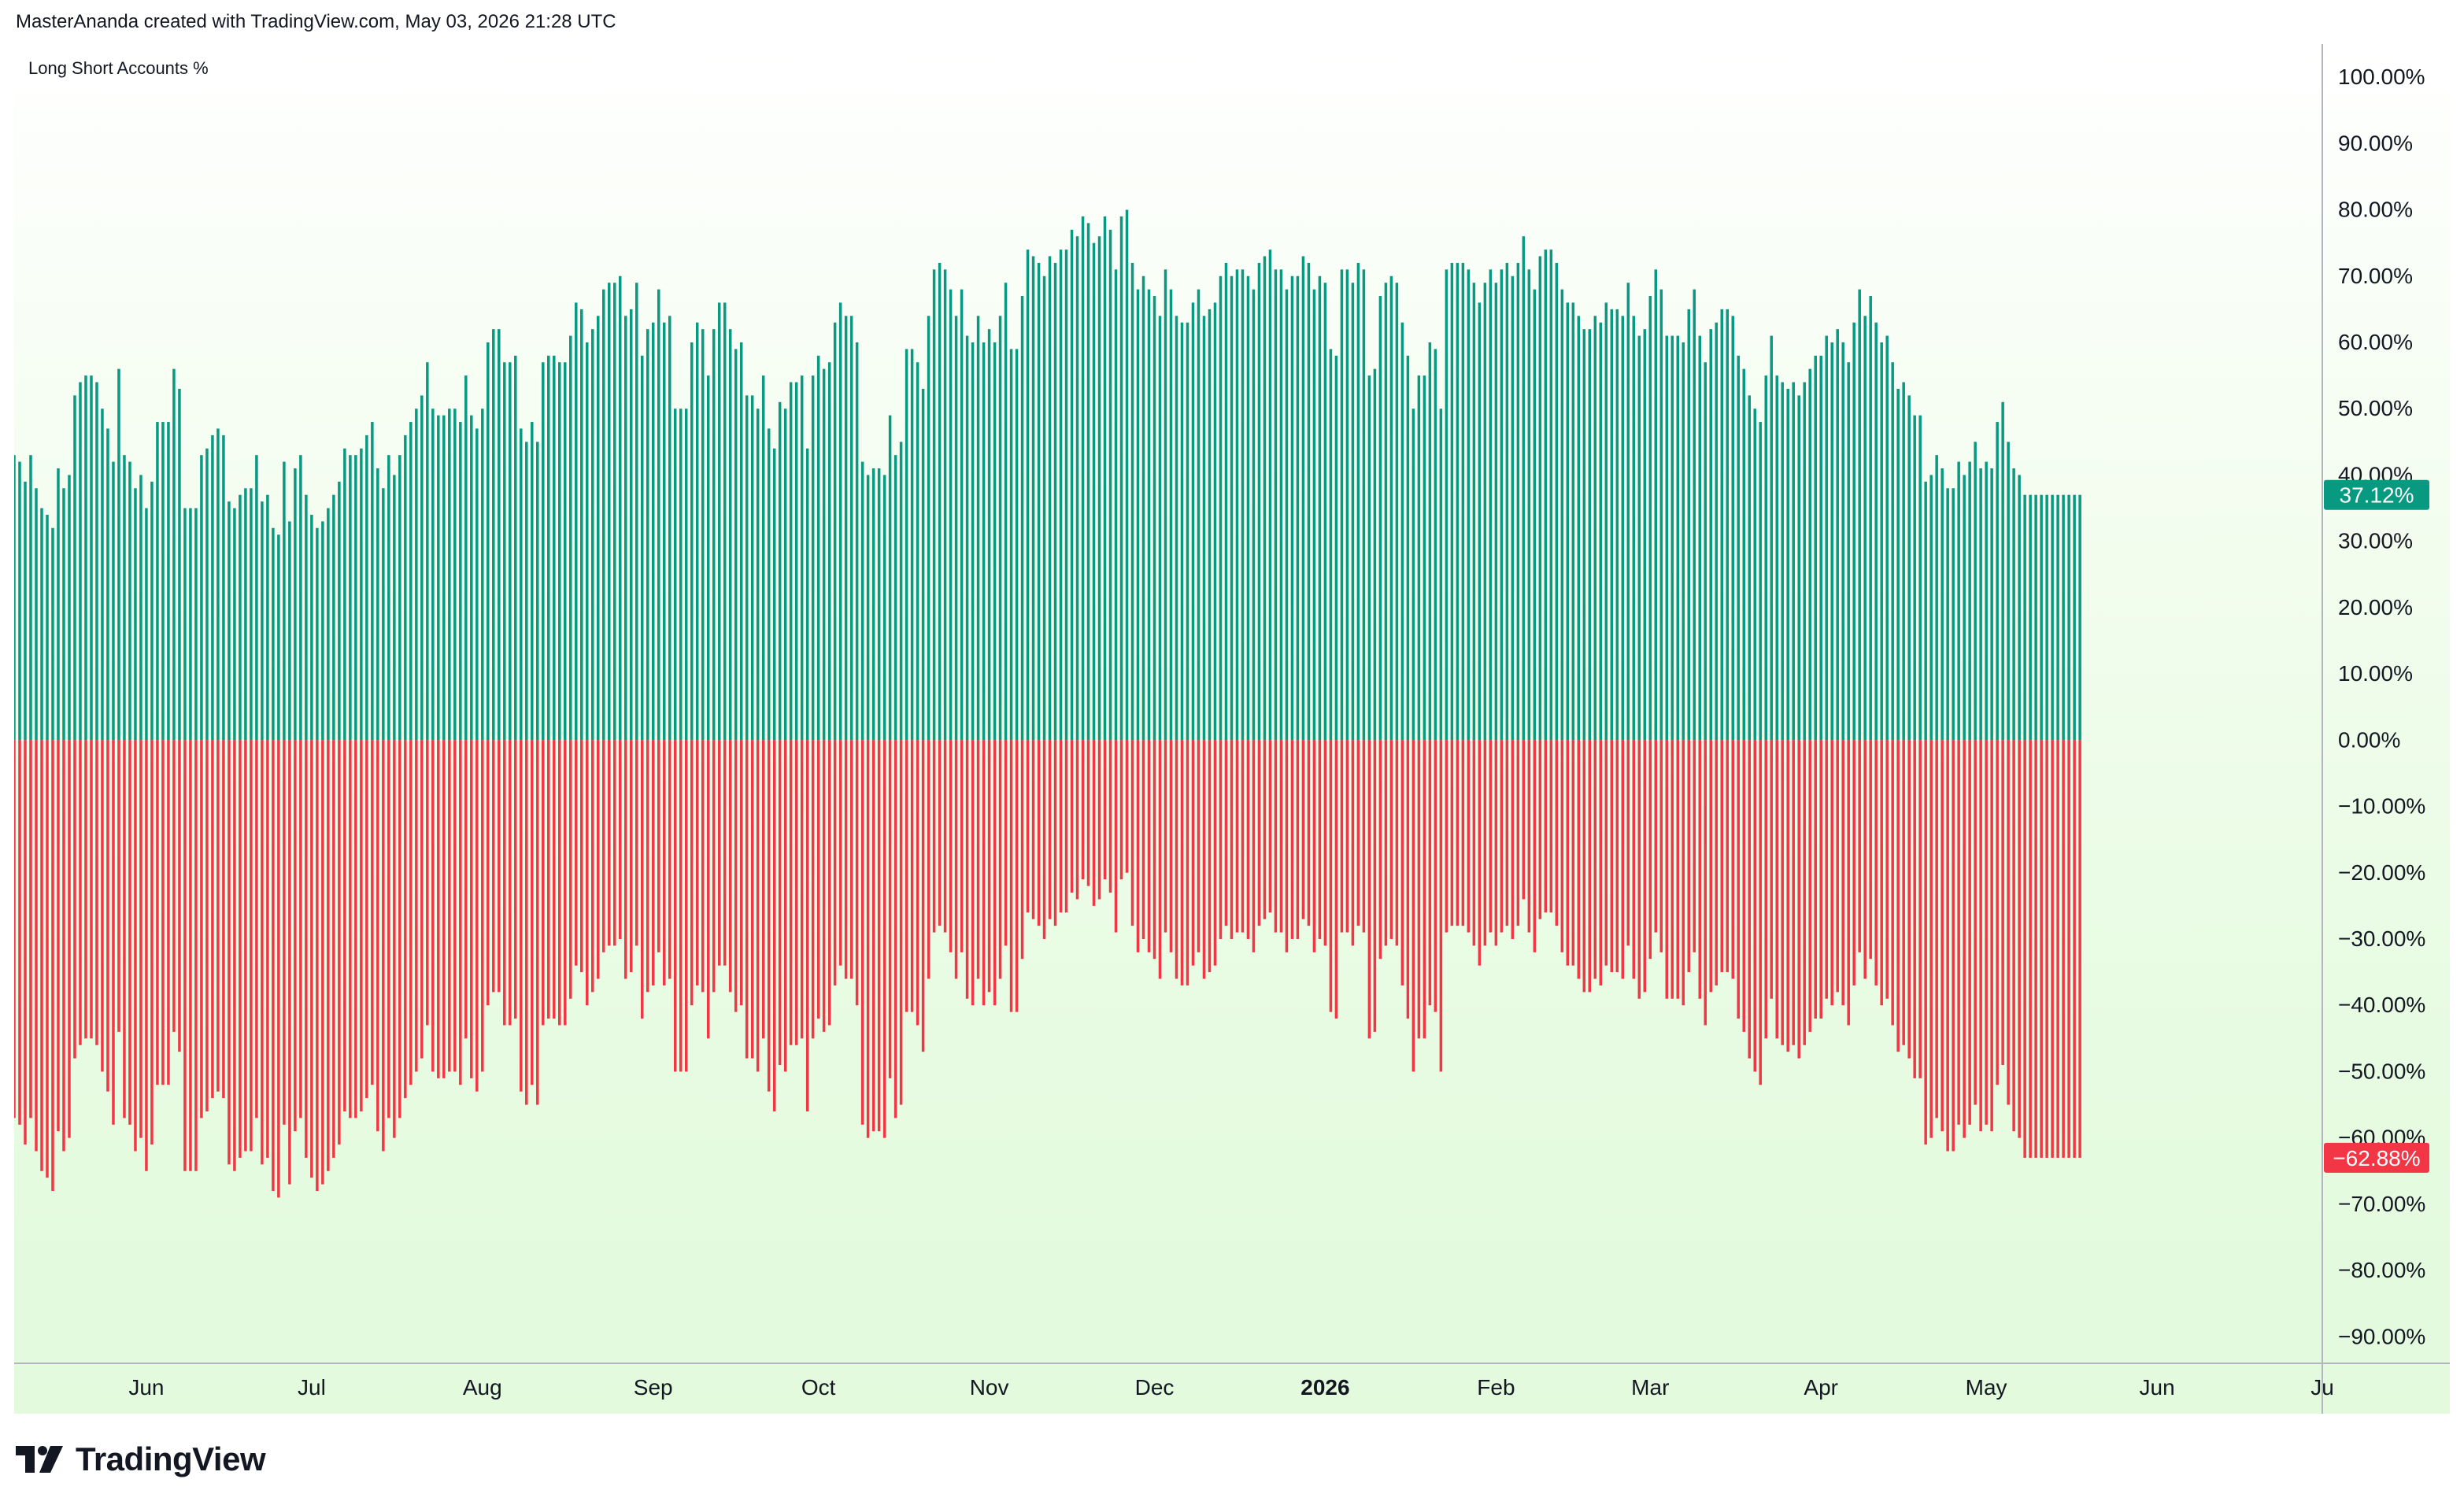 This screenshot has width=2464, height=1505. What do you see at coordinates (1821, 1388) in the screenshot?
I see `x-tick-label: Apr` at bounding box center [1821, 1388].